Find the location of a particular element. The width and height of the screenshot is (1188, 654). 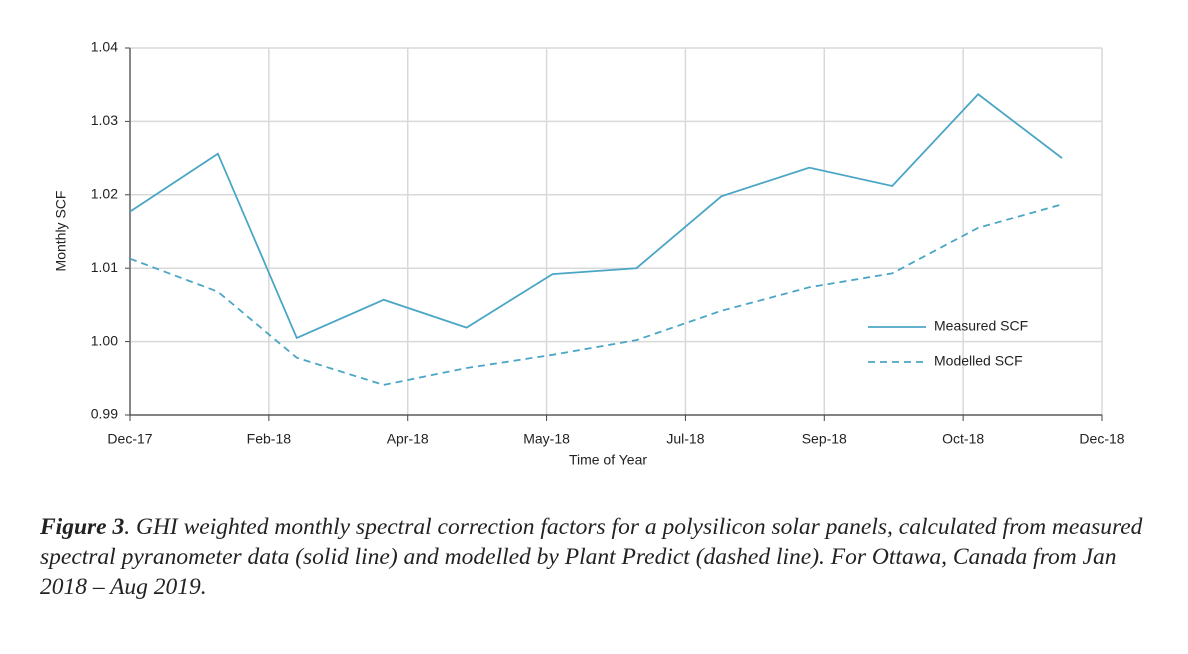

y-tick-label: 1.01 is located at coordinates (104, 267).